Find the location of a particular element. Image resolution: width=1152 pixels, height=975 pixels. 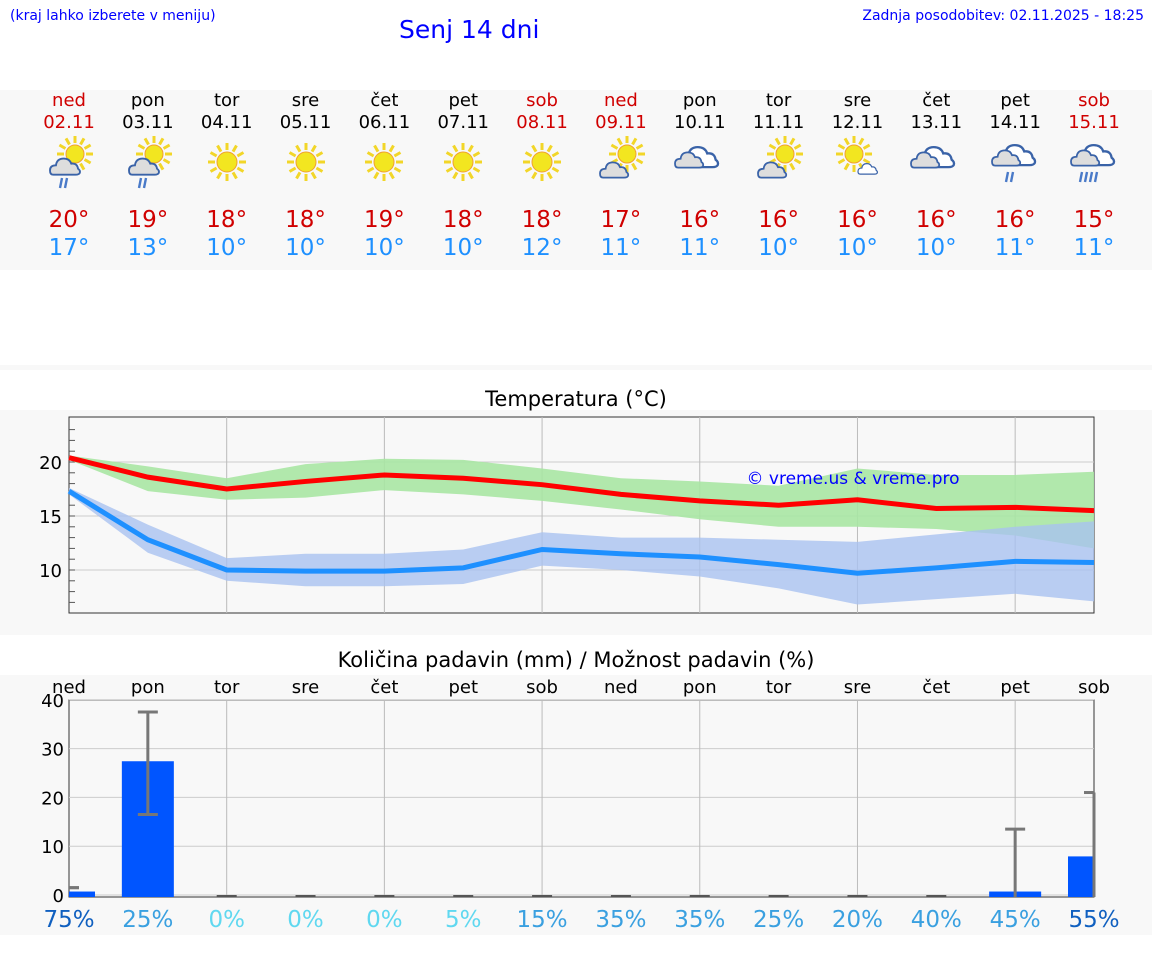

day-forecast: čet 06.11 19° 10° is located at coordinates (384, 176).